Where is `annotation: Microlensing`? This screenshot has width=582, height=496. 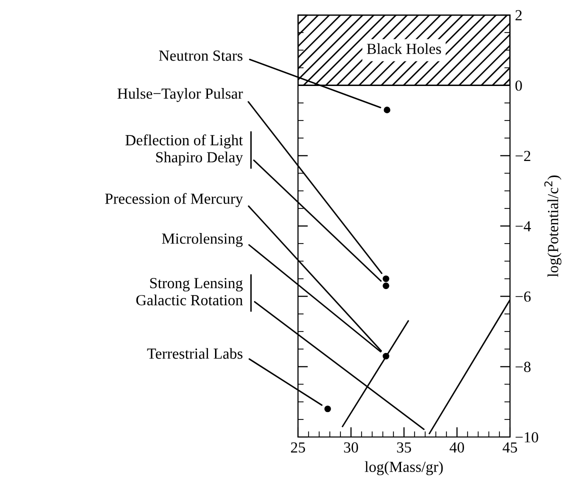
annotation: Microlensing is located at coordinates (202, 240).